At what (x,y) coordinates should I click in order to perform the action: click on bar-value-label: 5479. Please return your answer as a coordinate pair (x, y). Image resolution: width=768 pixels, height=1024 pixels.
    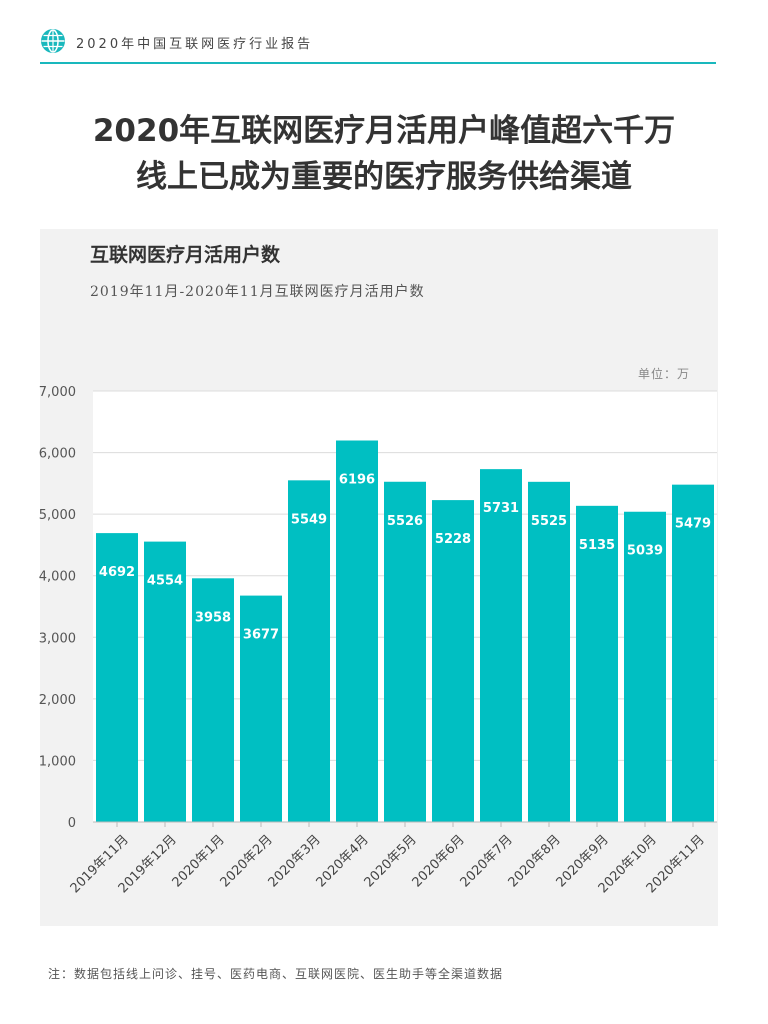
    Looking at the image, I should click on (693, 524).